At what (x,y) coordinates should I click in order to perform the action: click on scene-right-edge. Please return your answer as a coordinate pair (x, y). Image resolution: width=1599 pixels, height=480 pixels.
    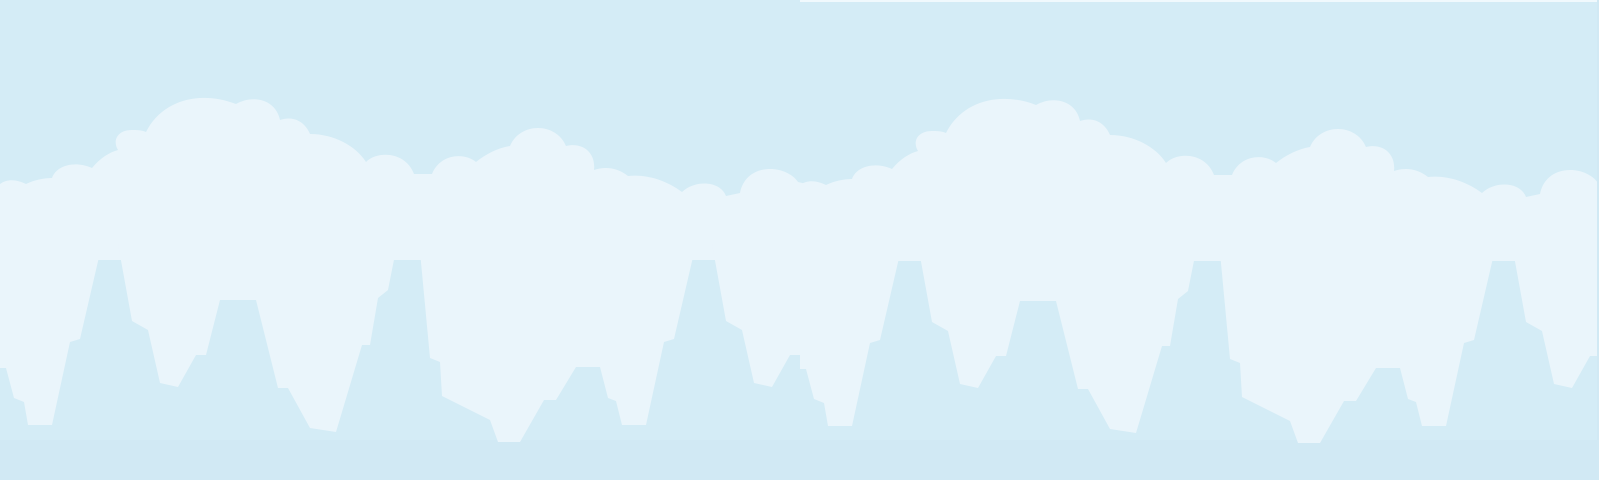
    Looking at the image, I should click on (1598, 240).